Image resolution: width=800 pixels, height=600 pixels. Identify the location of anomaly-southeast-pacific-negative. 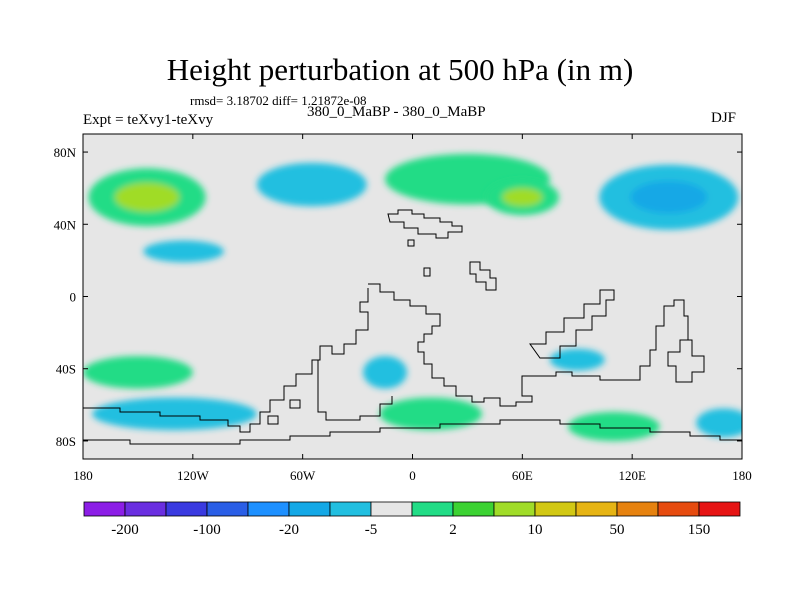
(719, 423).